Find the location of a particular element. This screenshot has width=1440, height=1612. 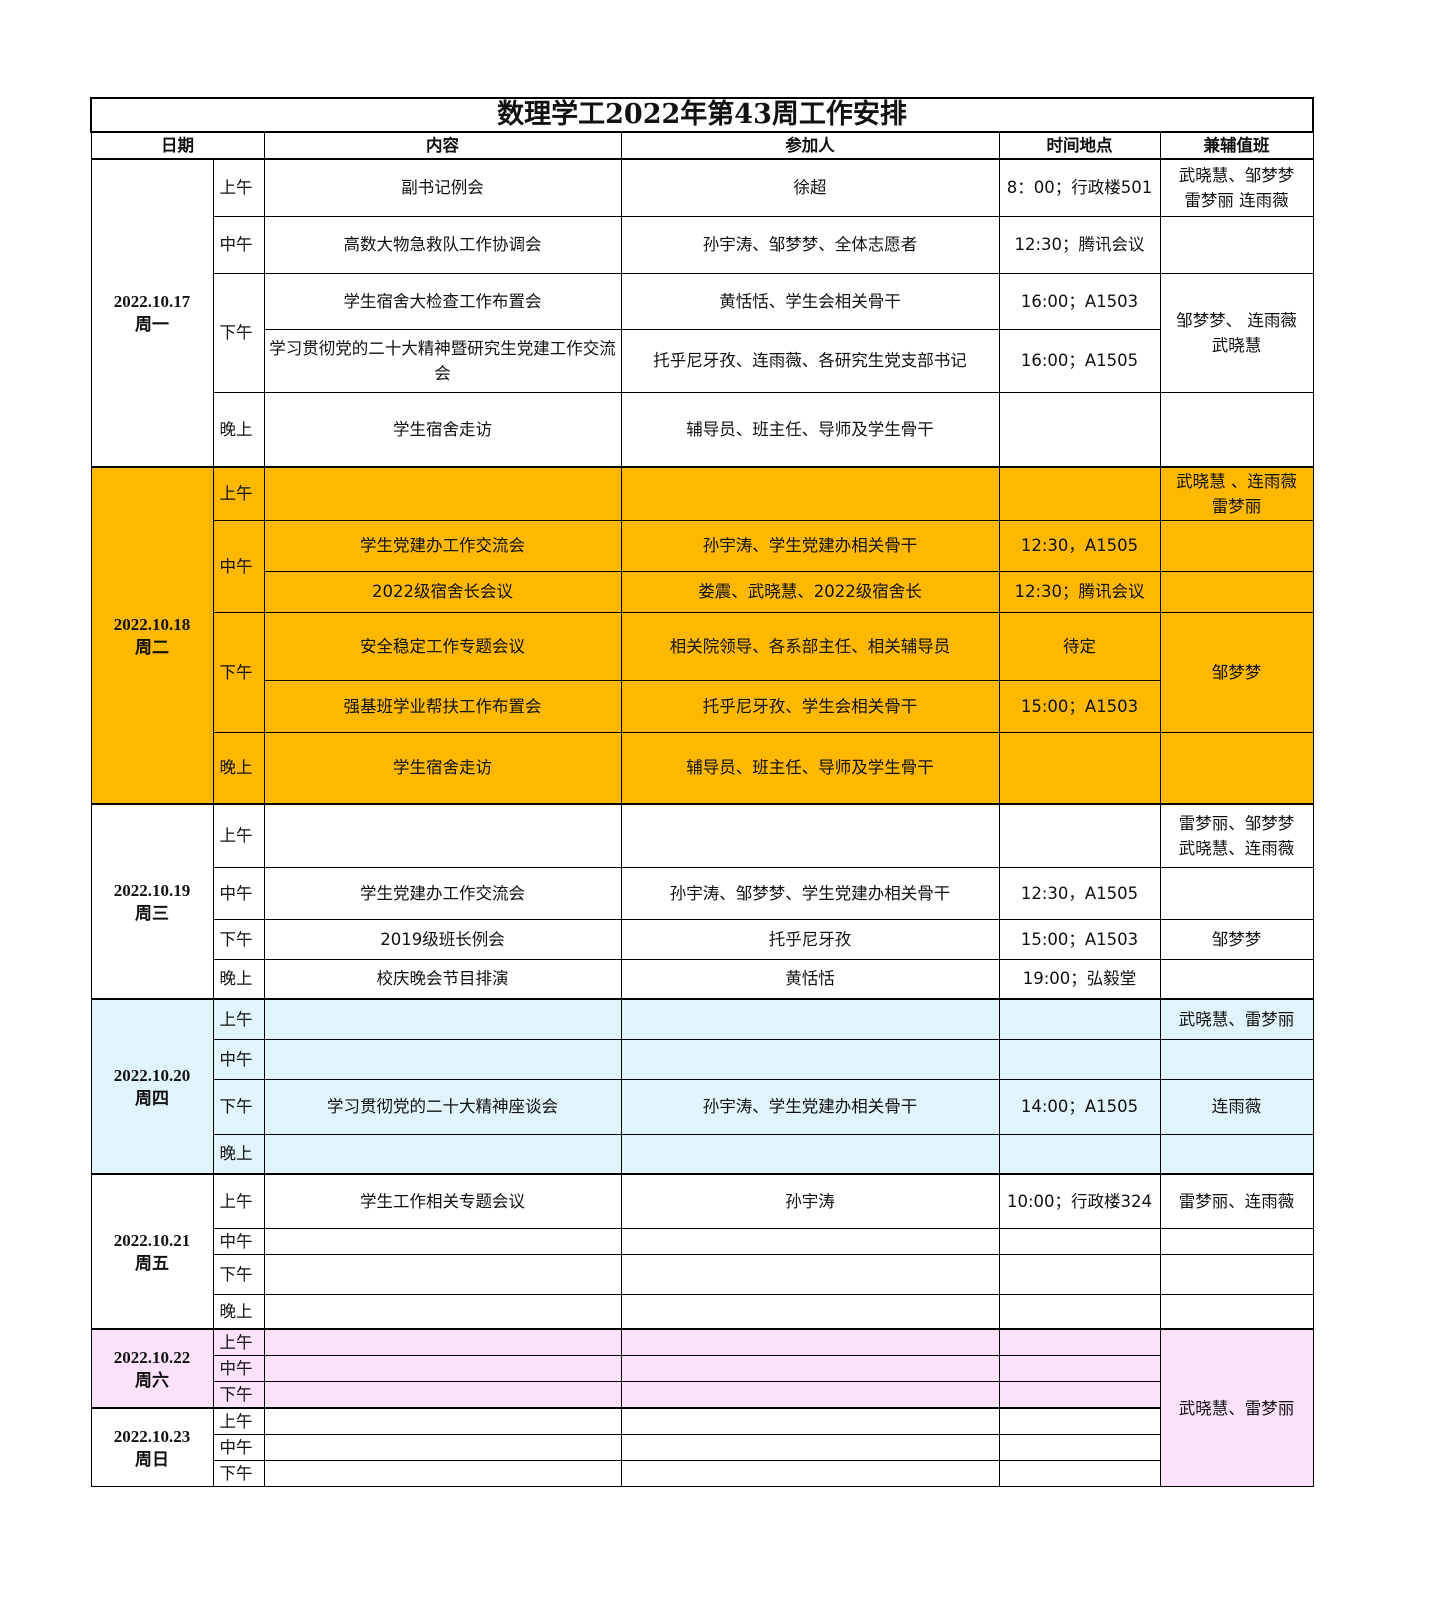

duty-cell: 武晓慧 、连雨薇 雷梦丽 is located at coordinates (1236, 493).